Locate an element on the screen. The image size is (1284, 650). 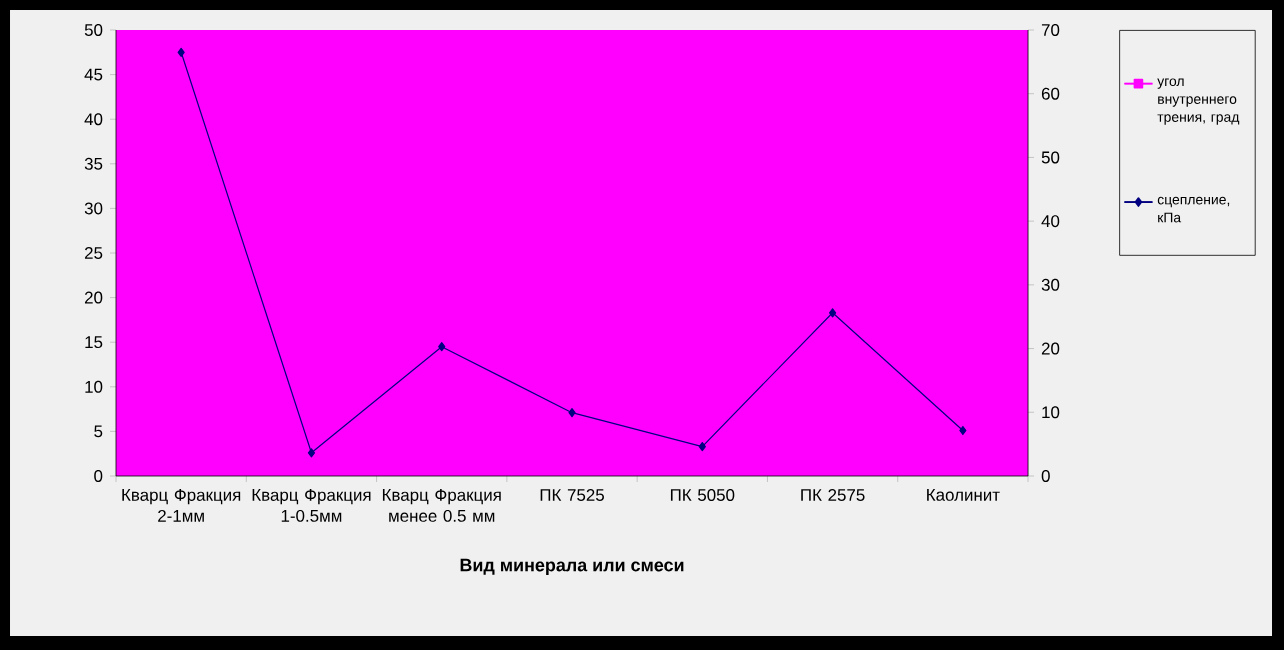
y-tick-label: 25 is located at coordinates (93, 253).